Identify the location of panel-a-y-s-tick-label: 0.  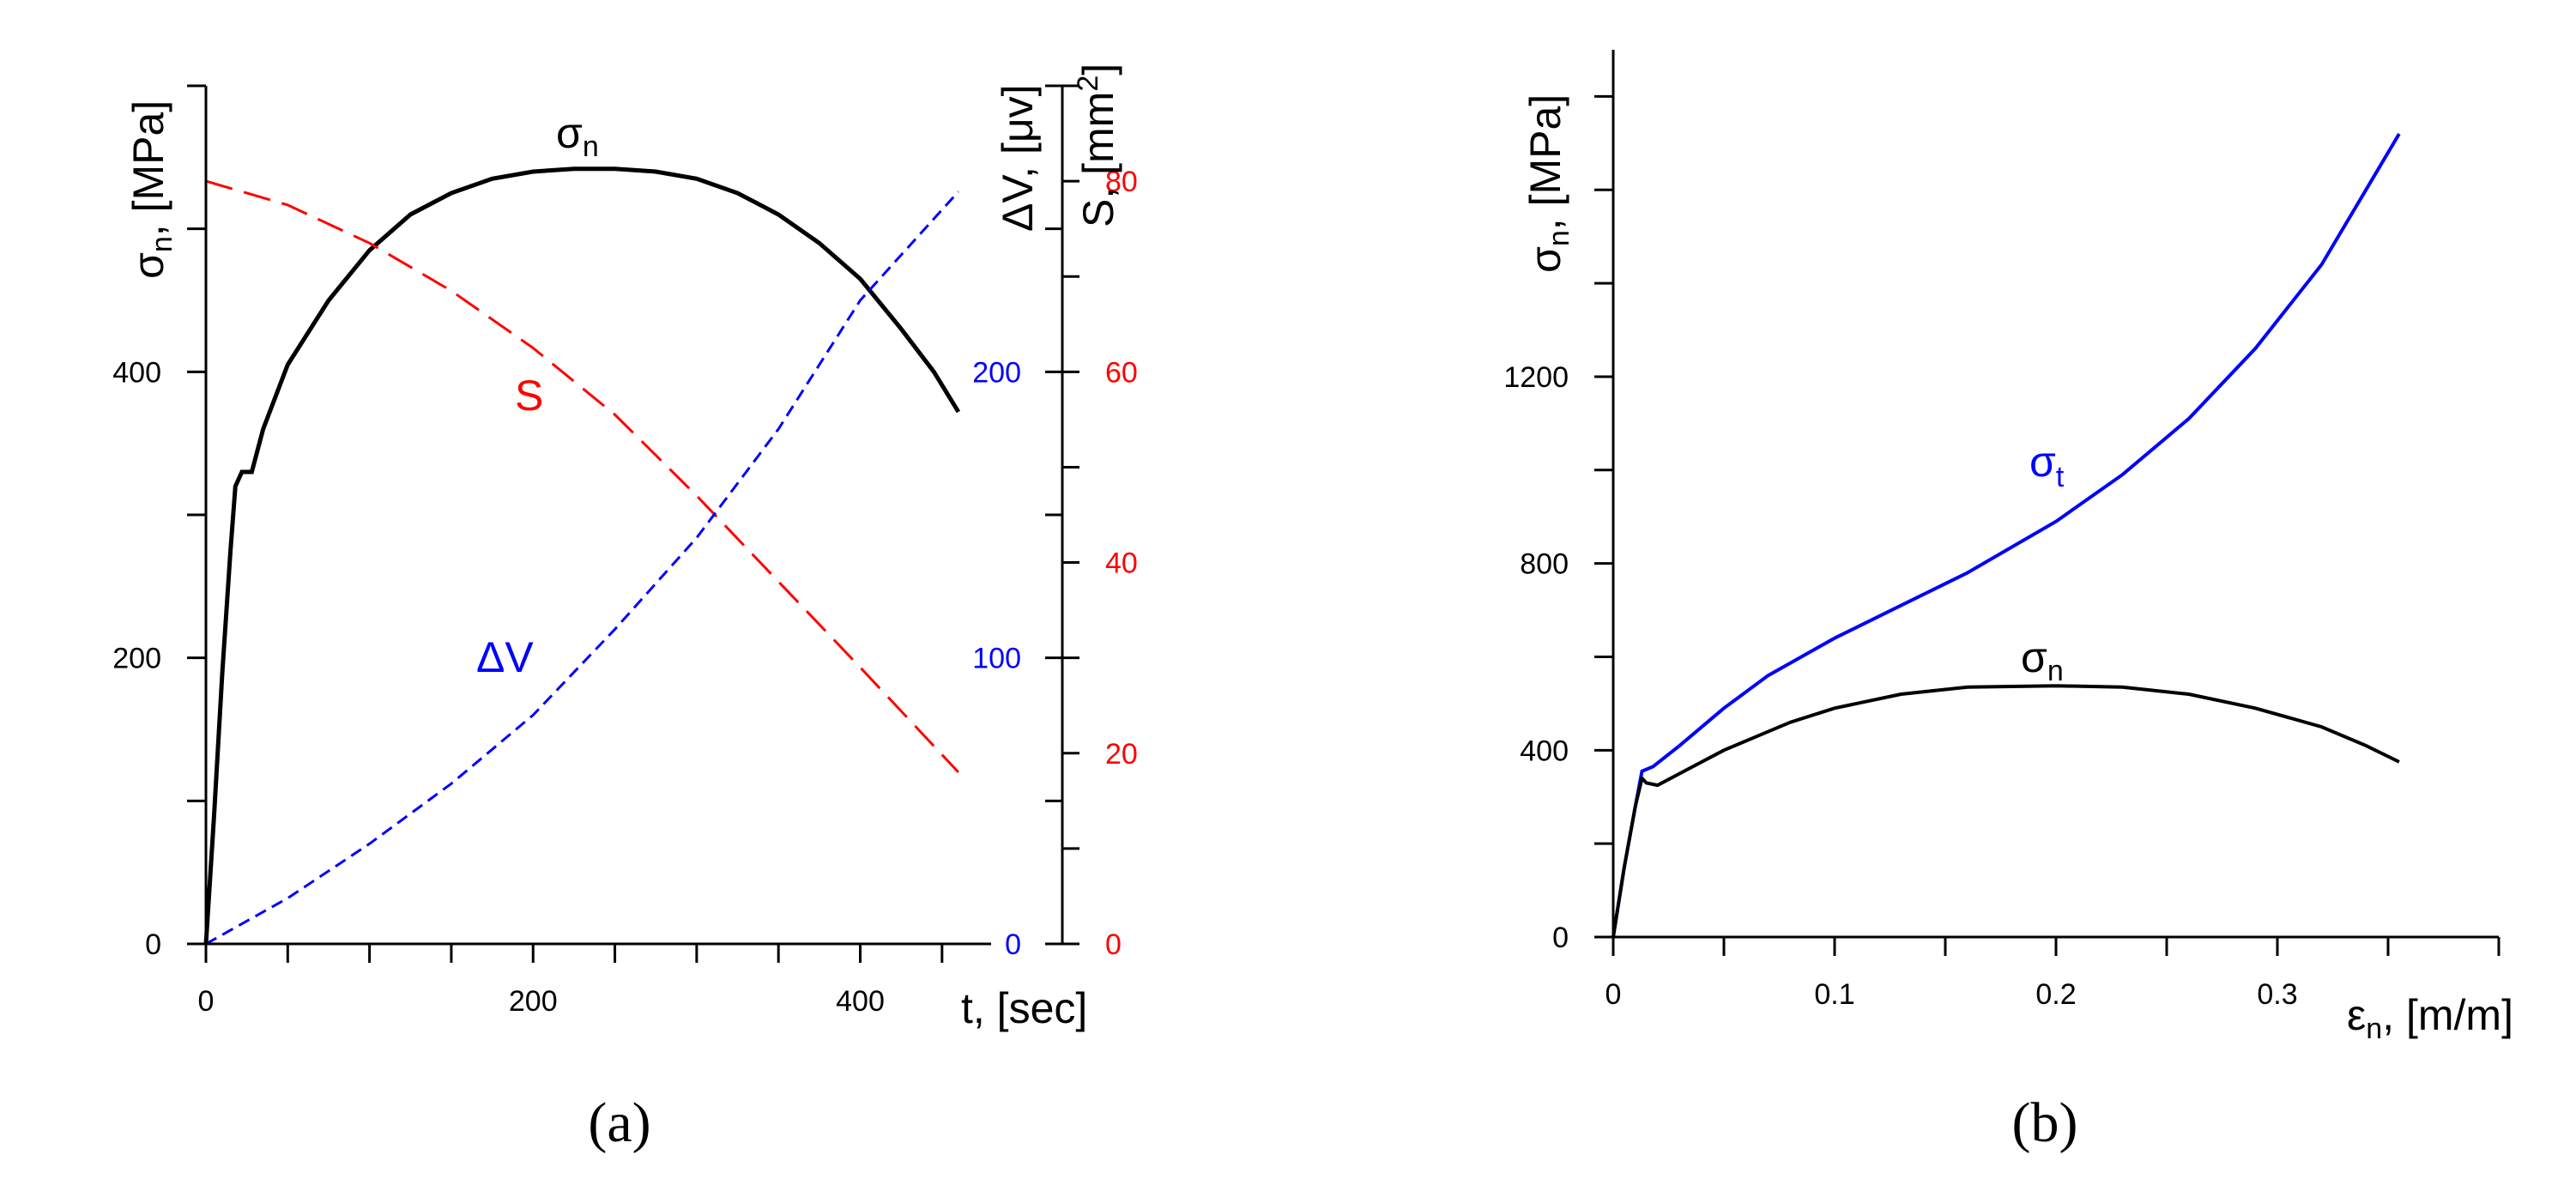
(1113, 944).